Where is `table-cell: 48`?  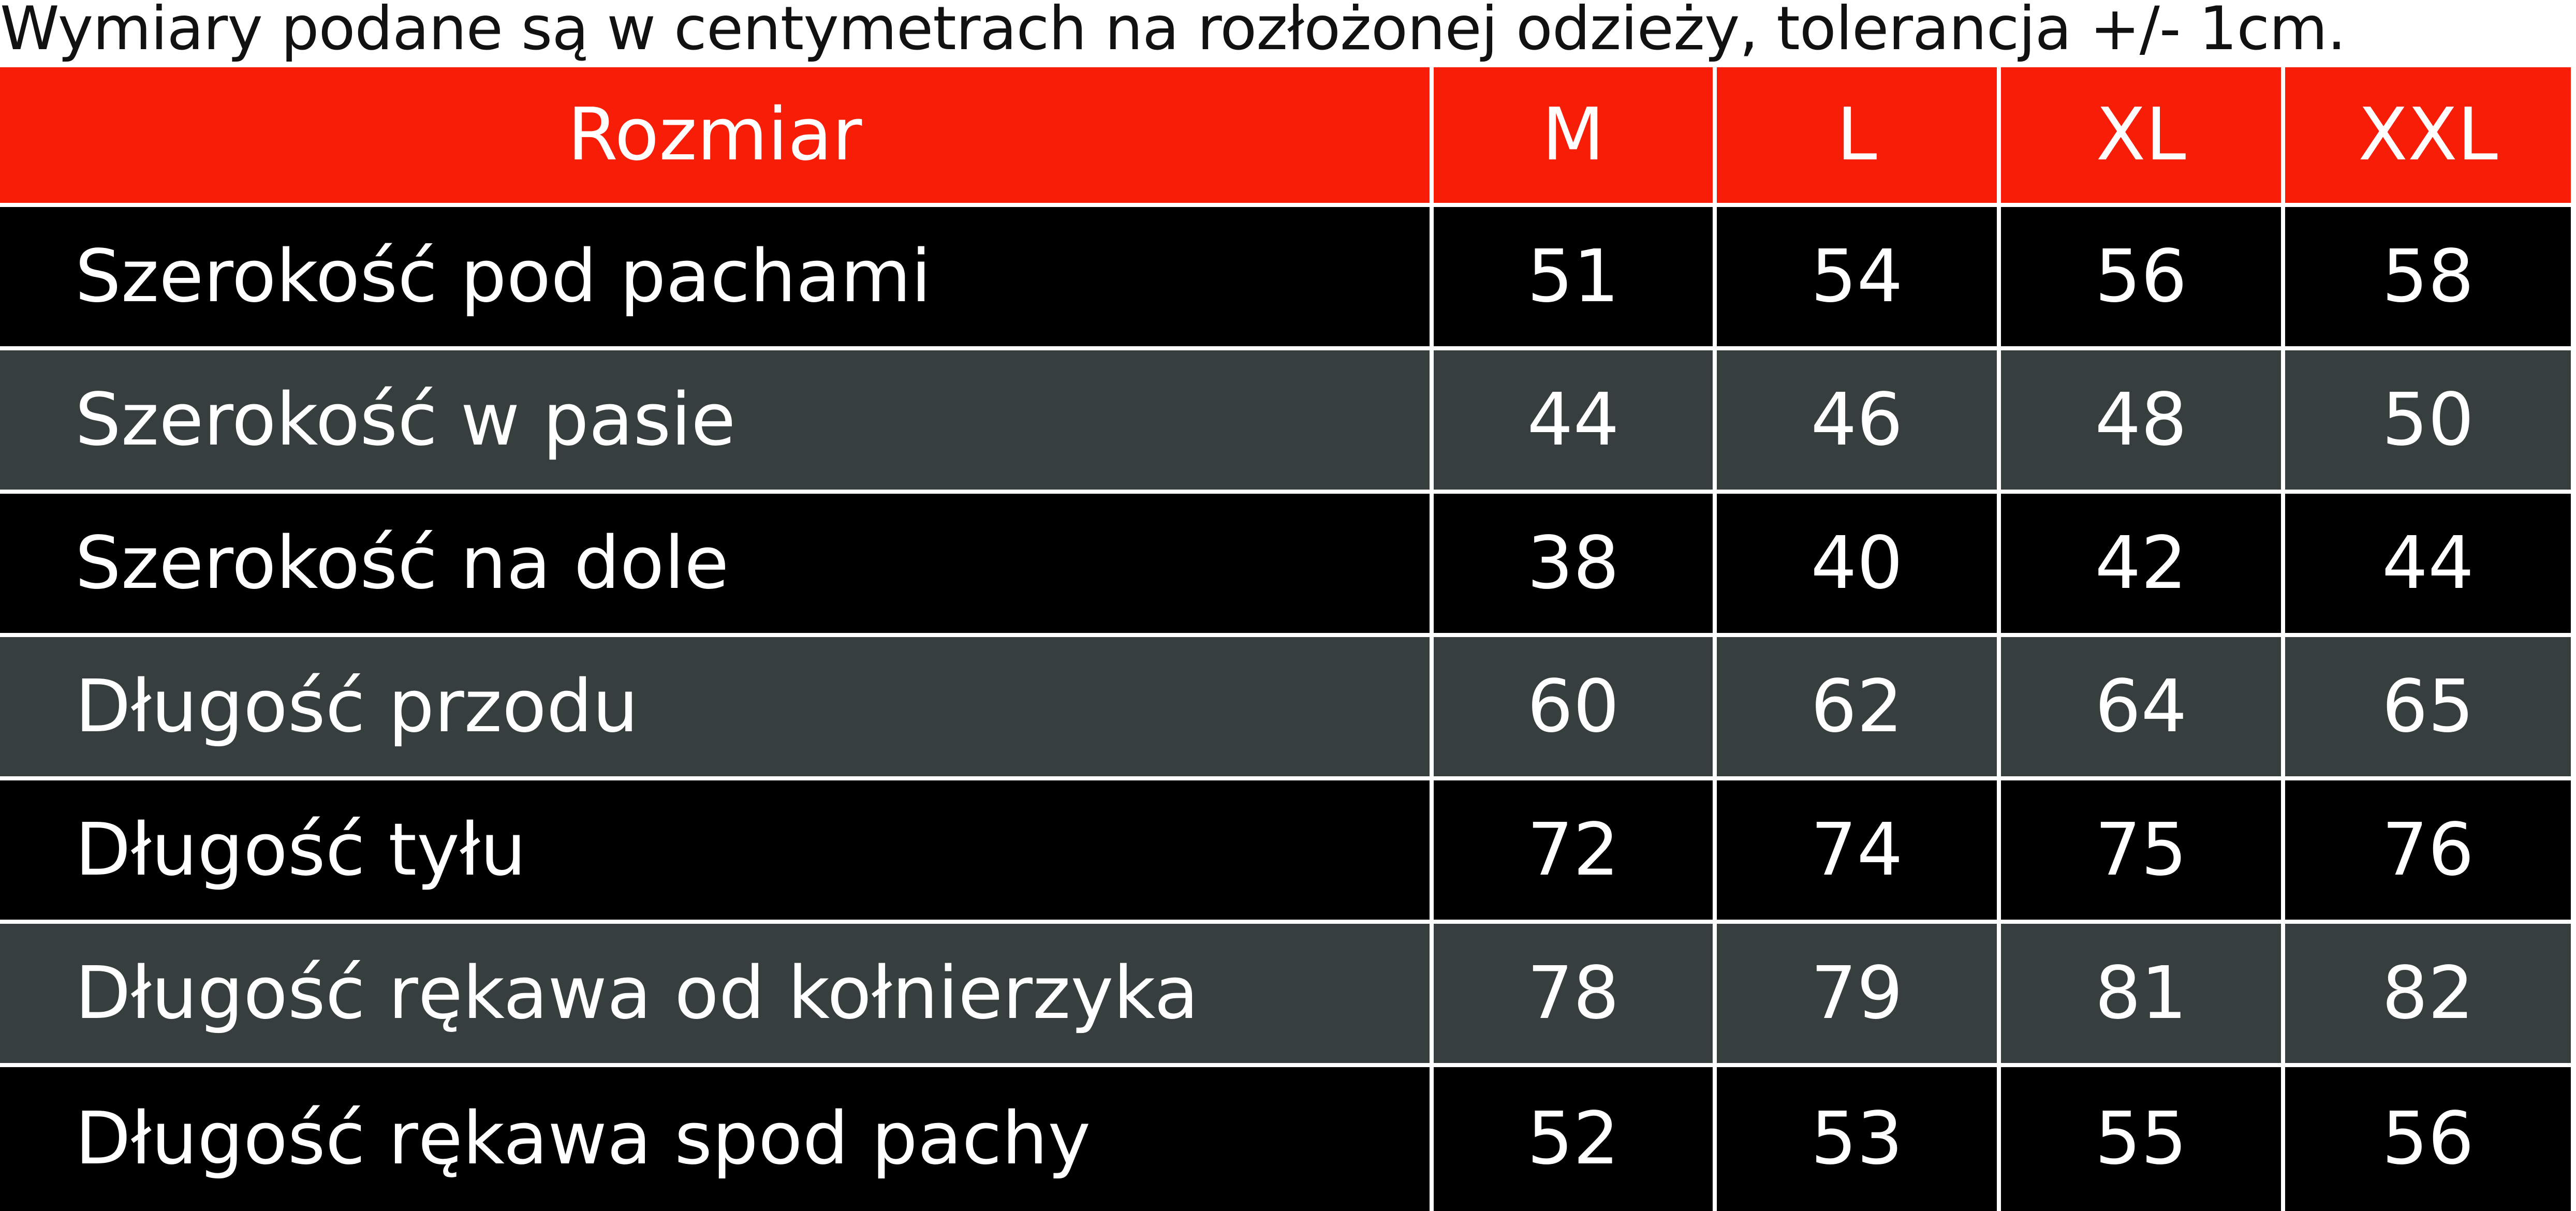
table-cell: 48 is located at coordinates (2143, 422).